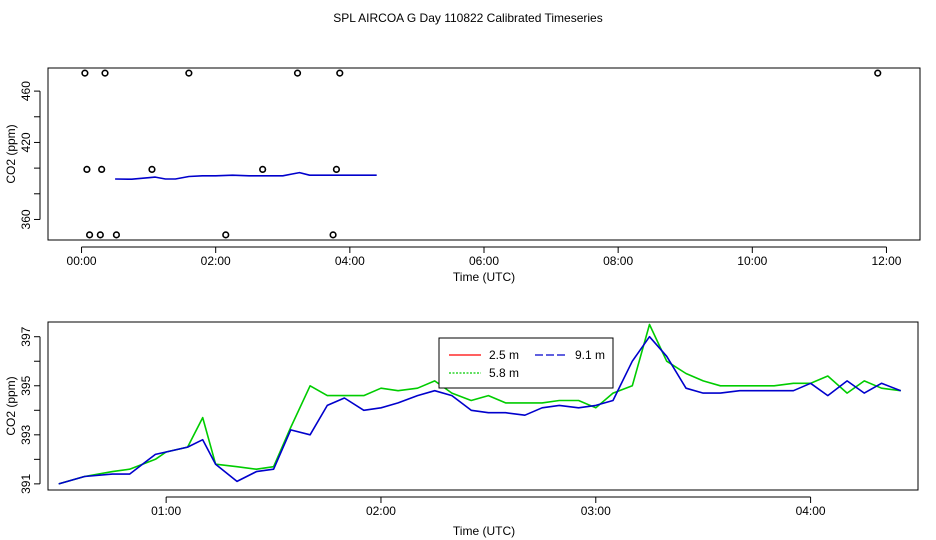  Describe the element at coordinates (26, 336) in the screenshot. I see `detail-y-tick-label: 397` at that location.